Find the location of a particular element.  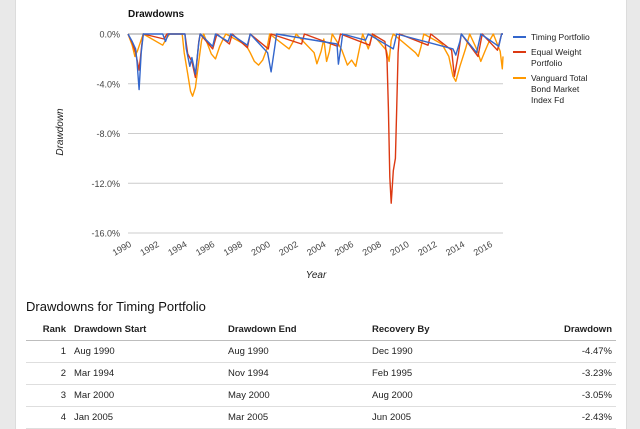

table-title: Drawdowns for Timing Portfolio is located at coordinates (116, 306).